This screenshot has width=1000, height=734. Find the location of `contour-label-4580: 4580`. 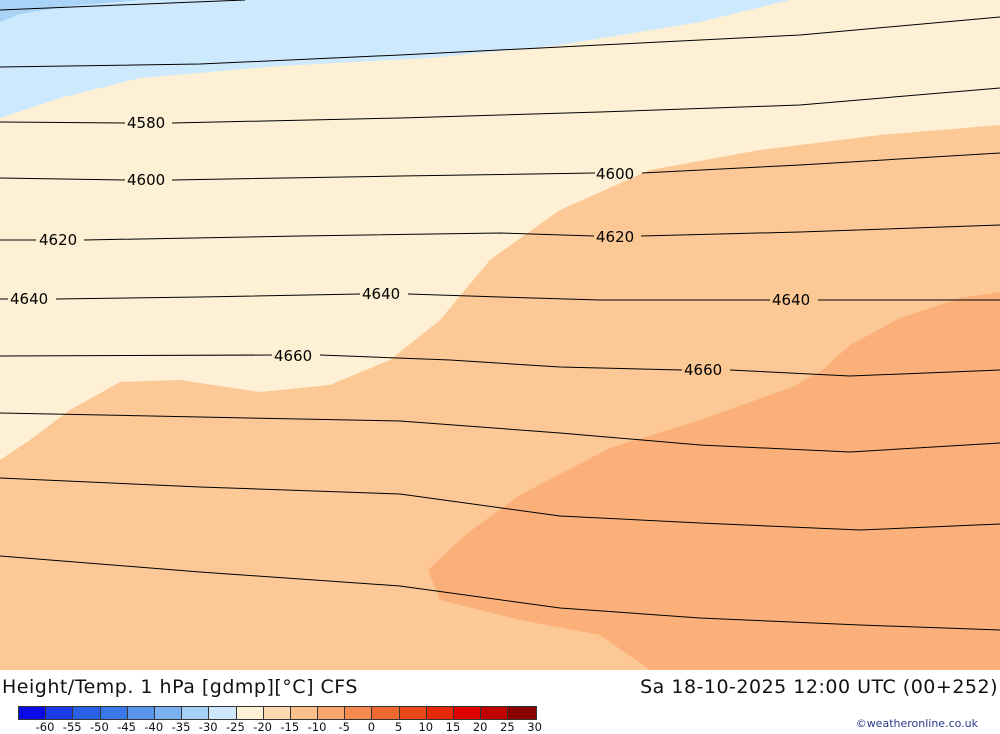

contour-label-4580: 4580 is located at coordinates (146, 123).